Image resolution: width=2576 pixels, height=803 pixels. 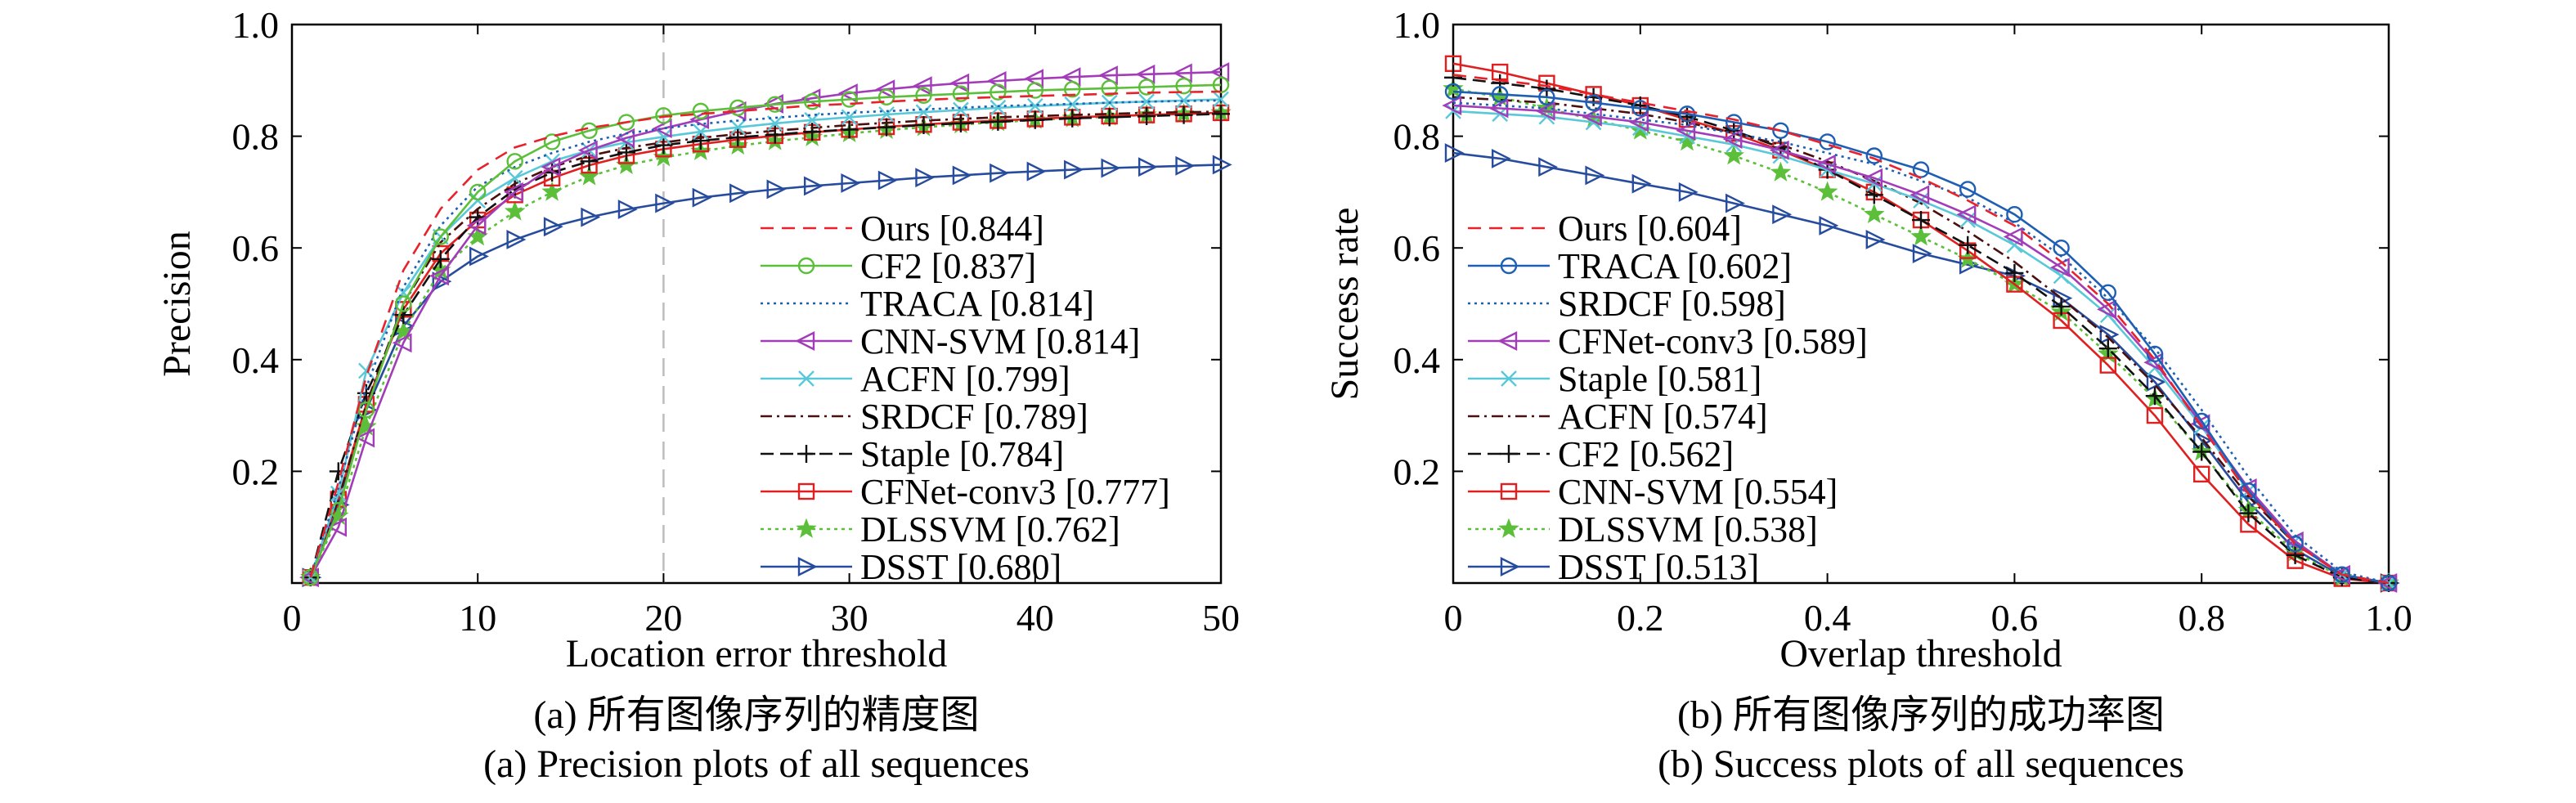 I want to click on legend-entry: CFNet-conv3 [0.589], so click(x=1668, y=341).